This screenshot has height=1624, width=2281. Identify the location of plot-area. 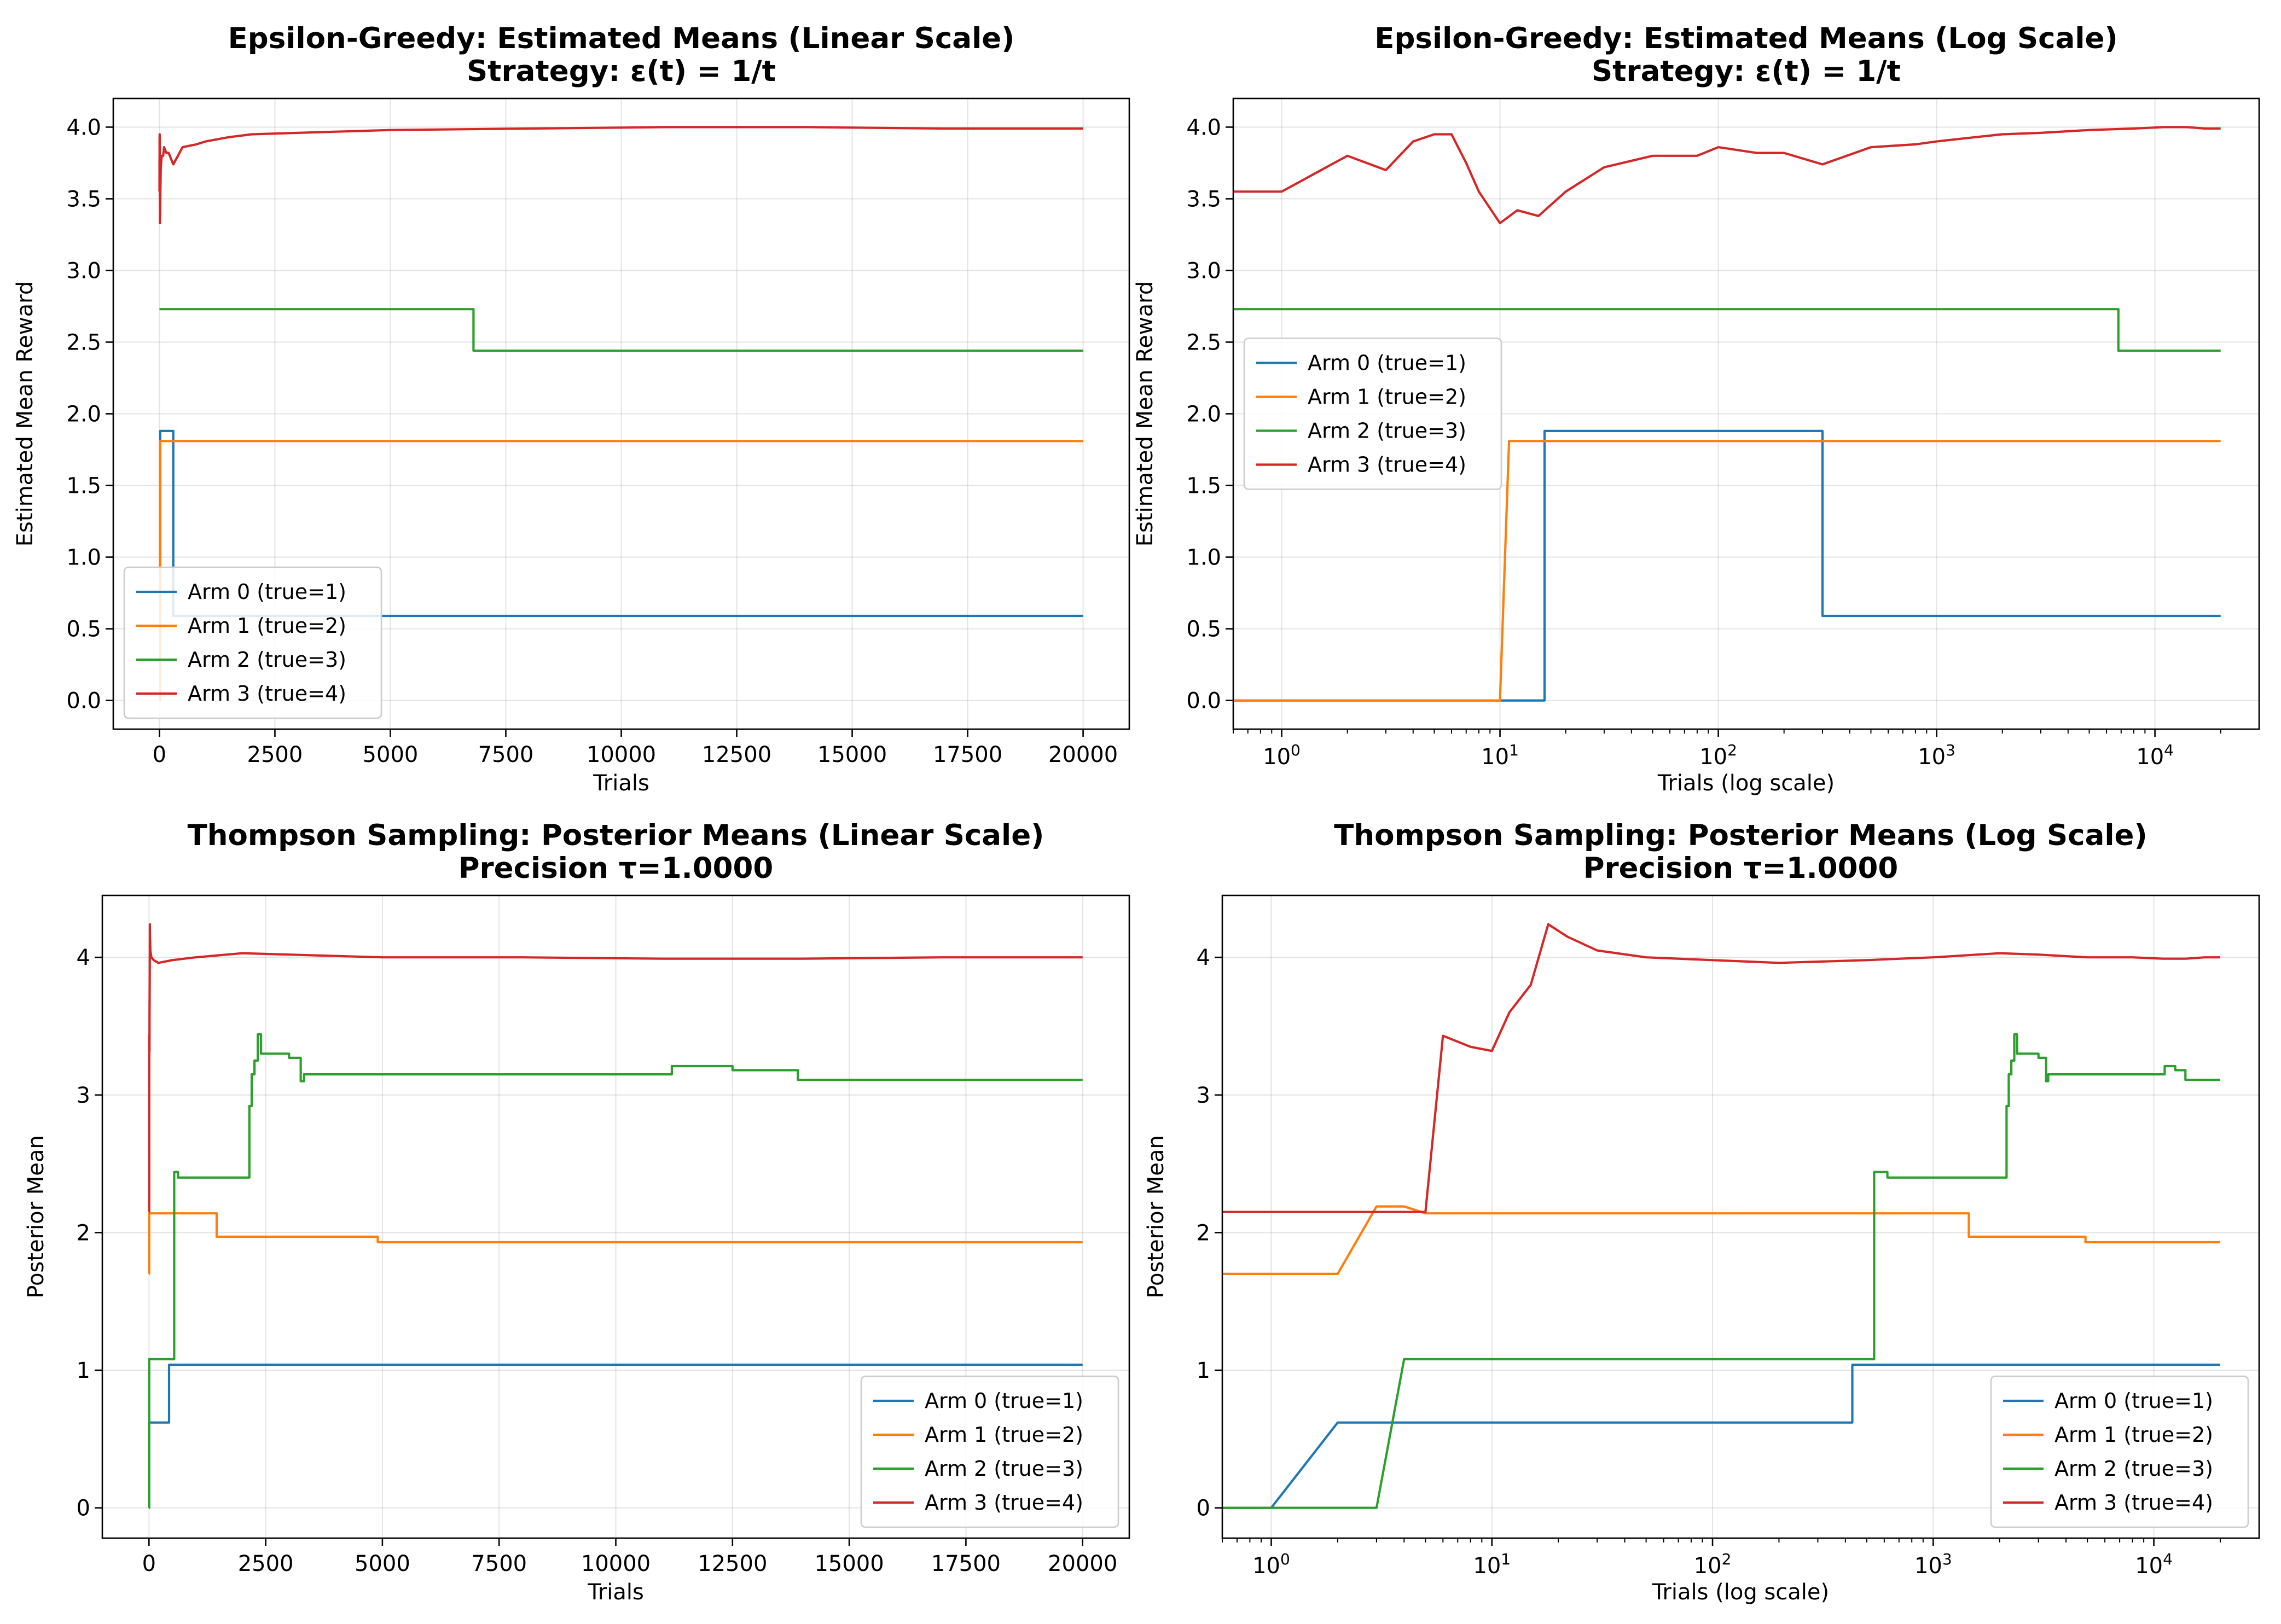
(615, 1216).